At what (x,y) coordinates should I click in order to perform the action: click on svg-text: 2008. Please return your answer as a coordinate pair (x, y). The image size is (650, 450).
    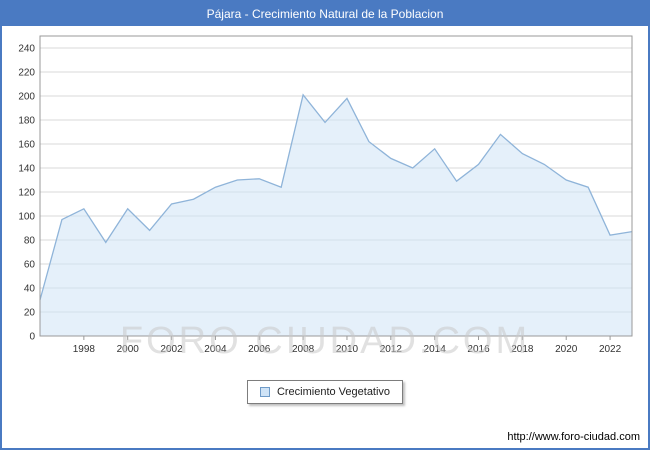
    Looking at the image, I should click on (303, 349).